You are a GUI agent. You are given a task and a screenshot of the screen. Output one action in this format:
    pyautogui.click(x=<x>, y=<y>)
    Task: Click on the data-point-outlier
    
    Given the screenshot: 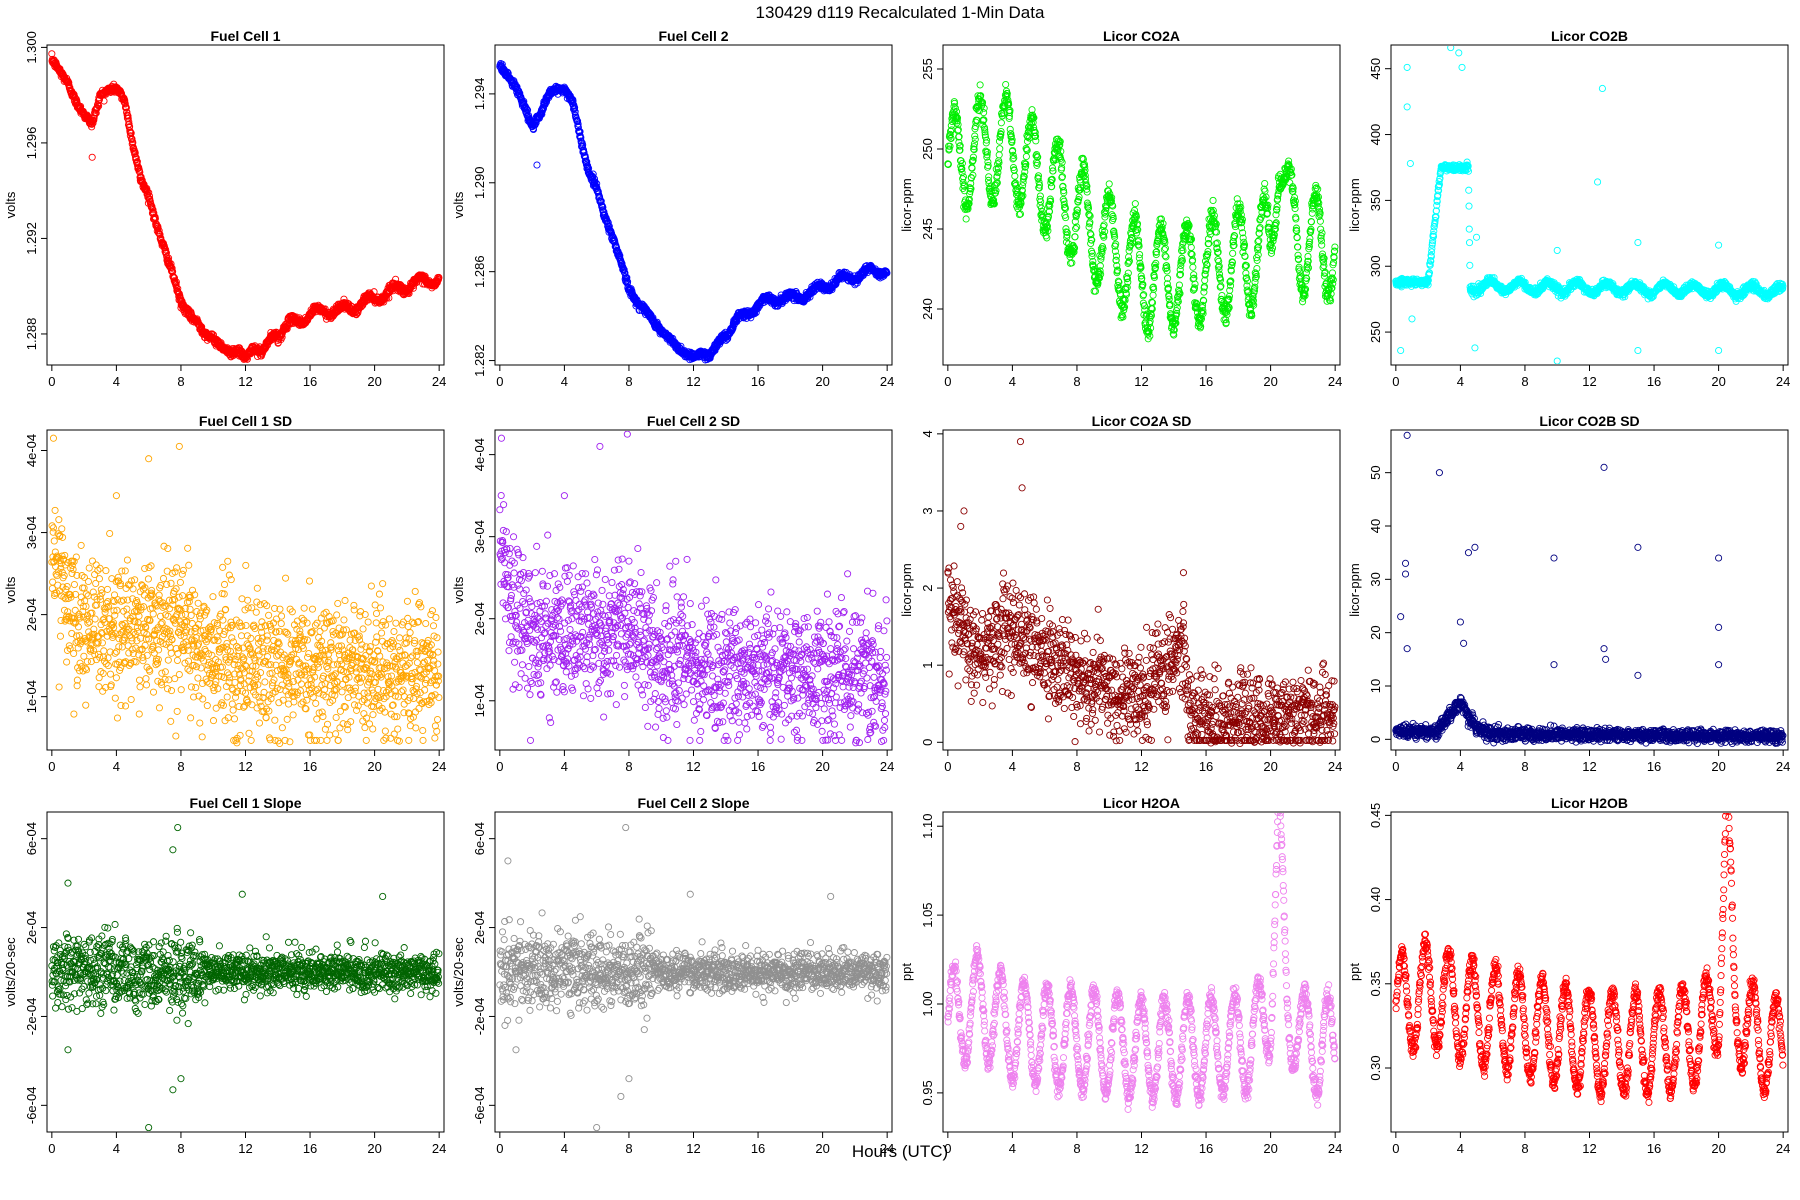 What is the action you would take?
    pyautogui.click(x=537, y=165)
    